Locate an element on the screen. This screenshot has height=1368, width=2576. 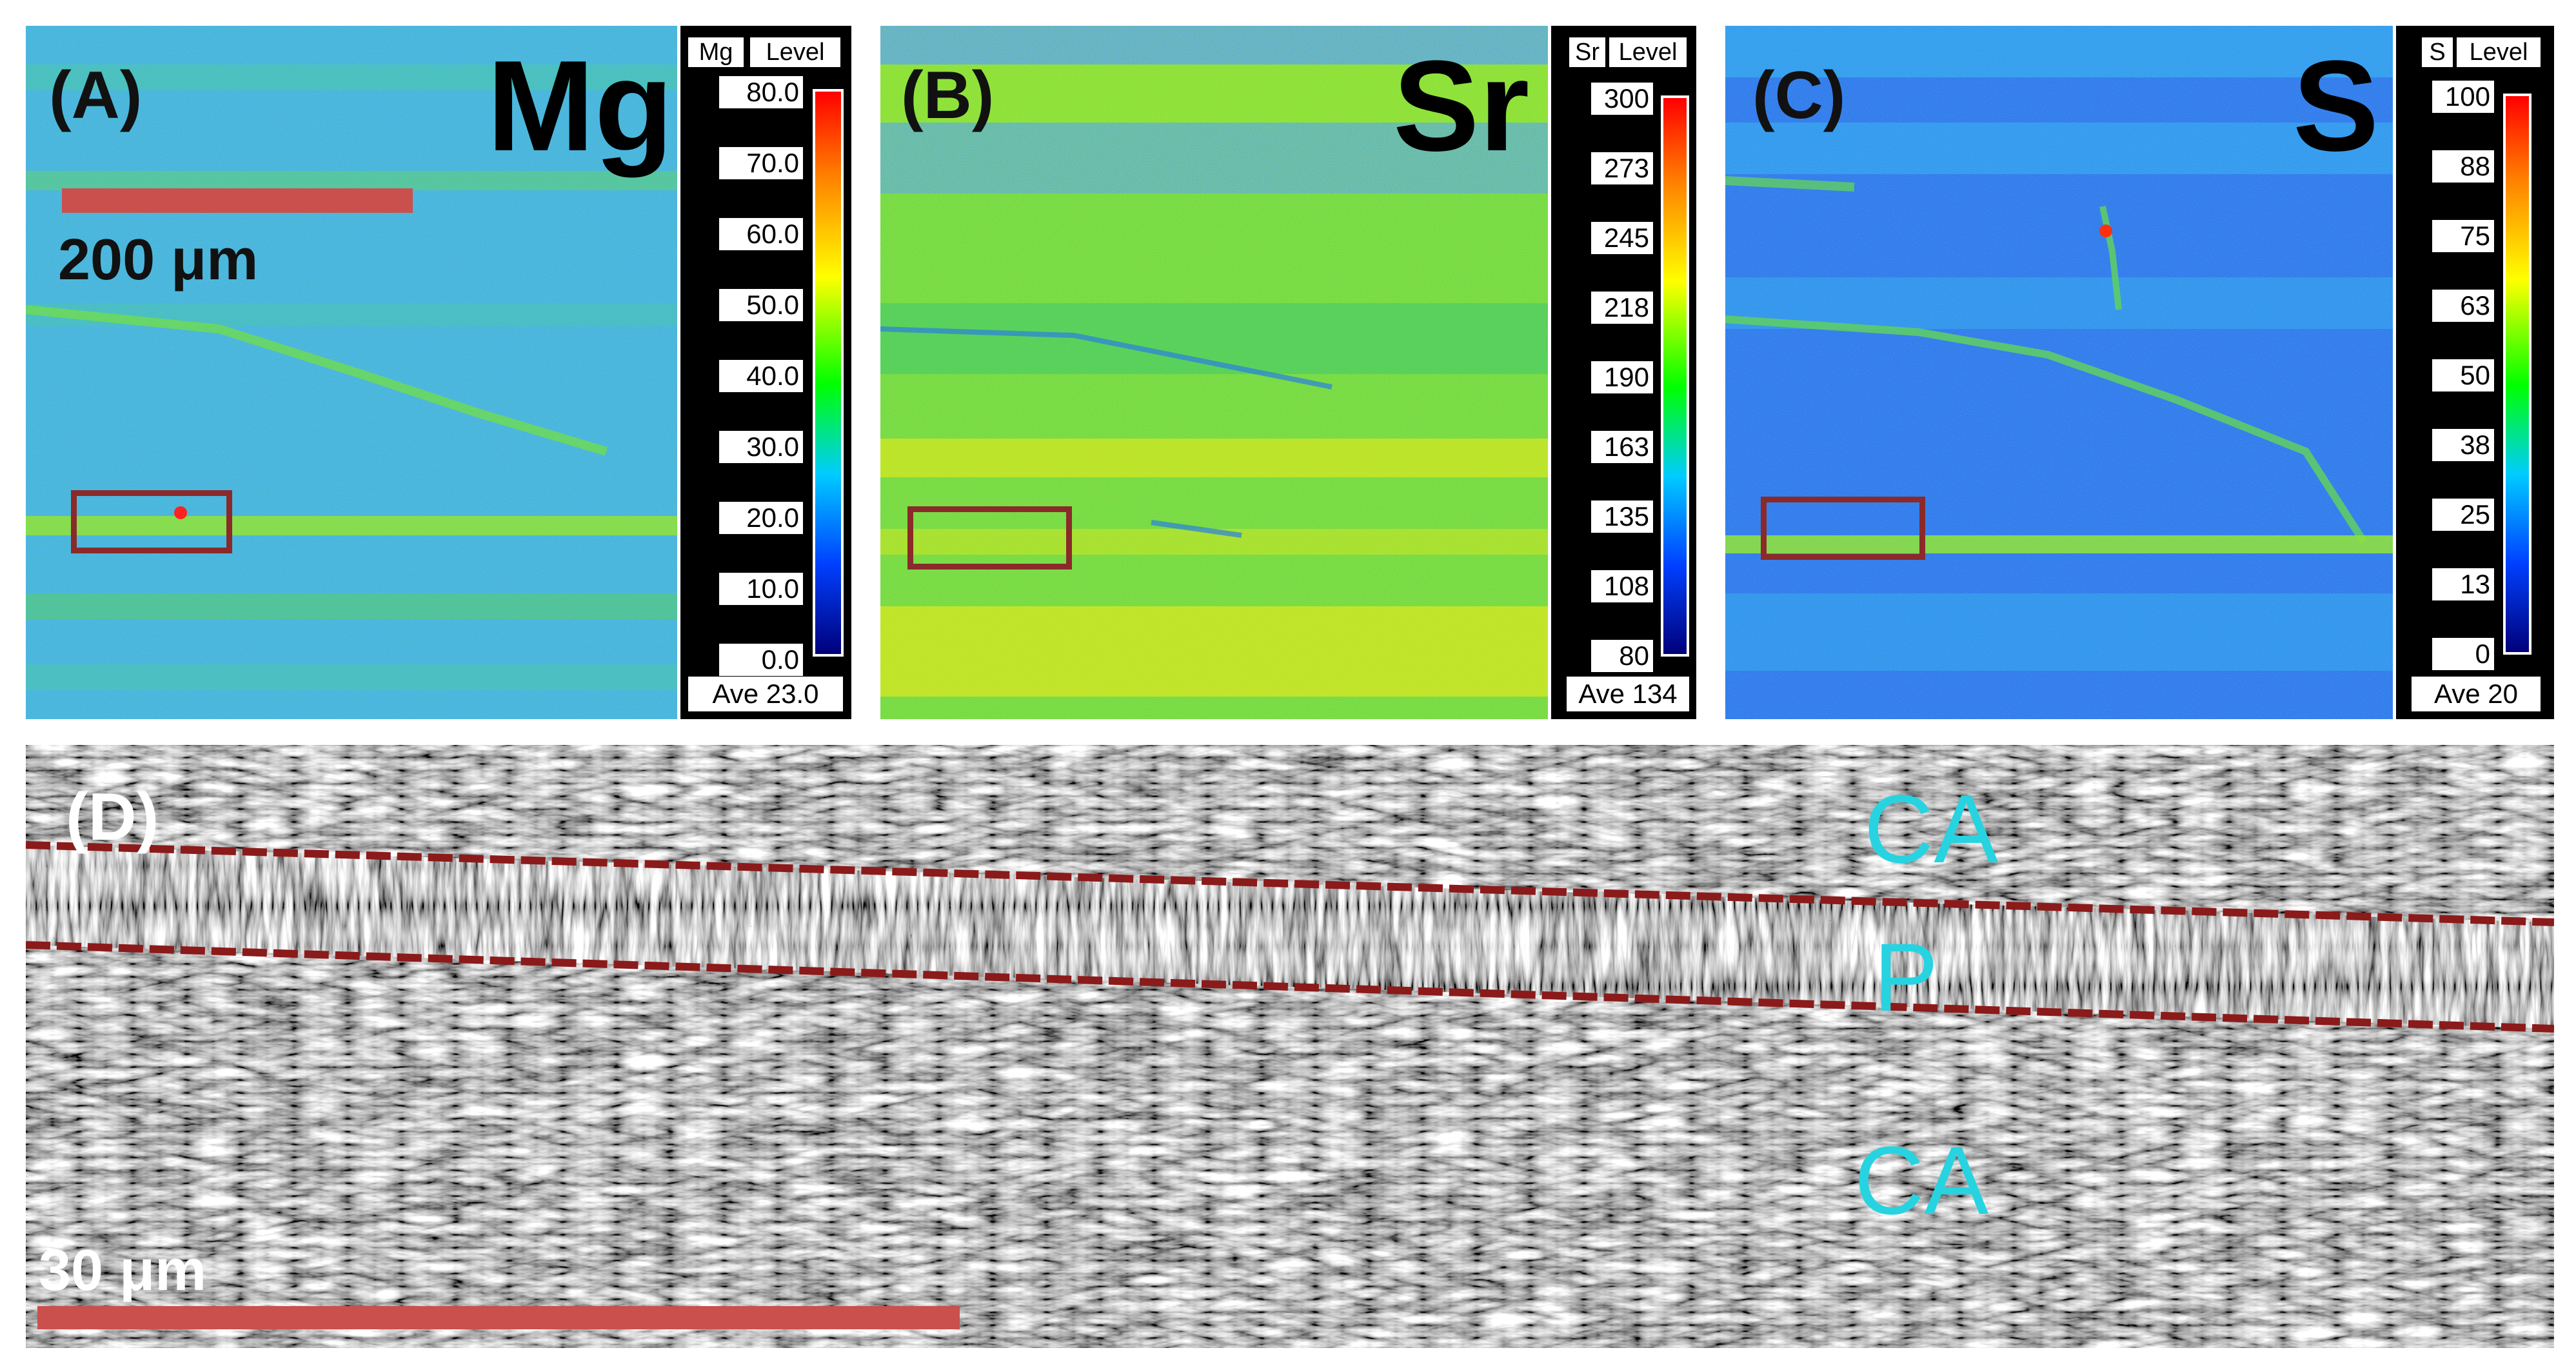
s-legend-tick: 38 is located at coordinates (2463, 445).